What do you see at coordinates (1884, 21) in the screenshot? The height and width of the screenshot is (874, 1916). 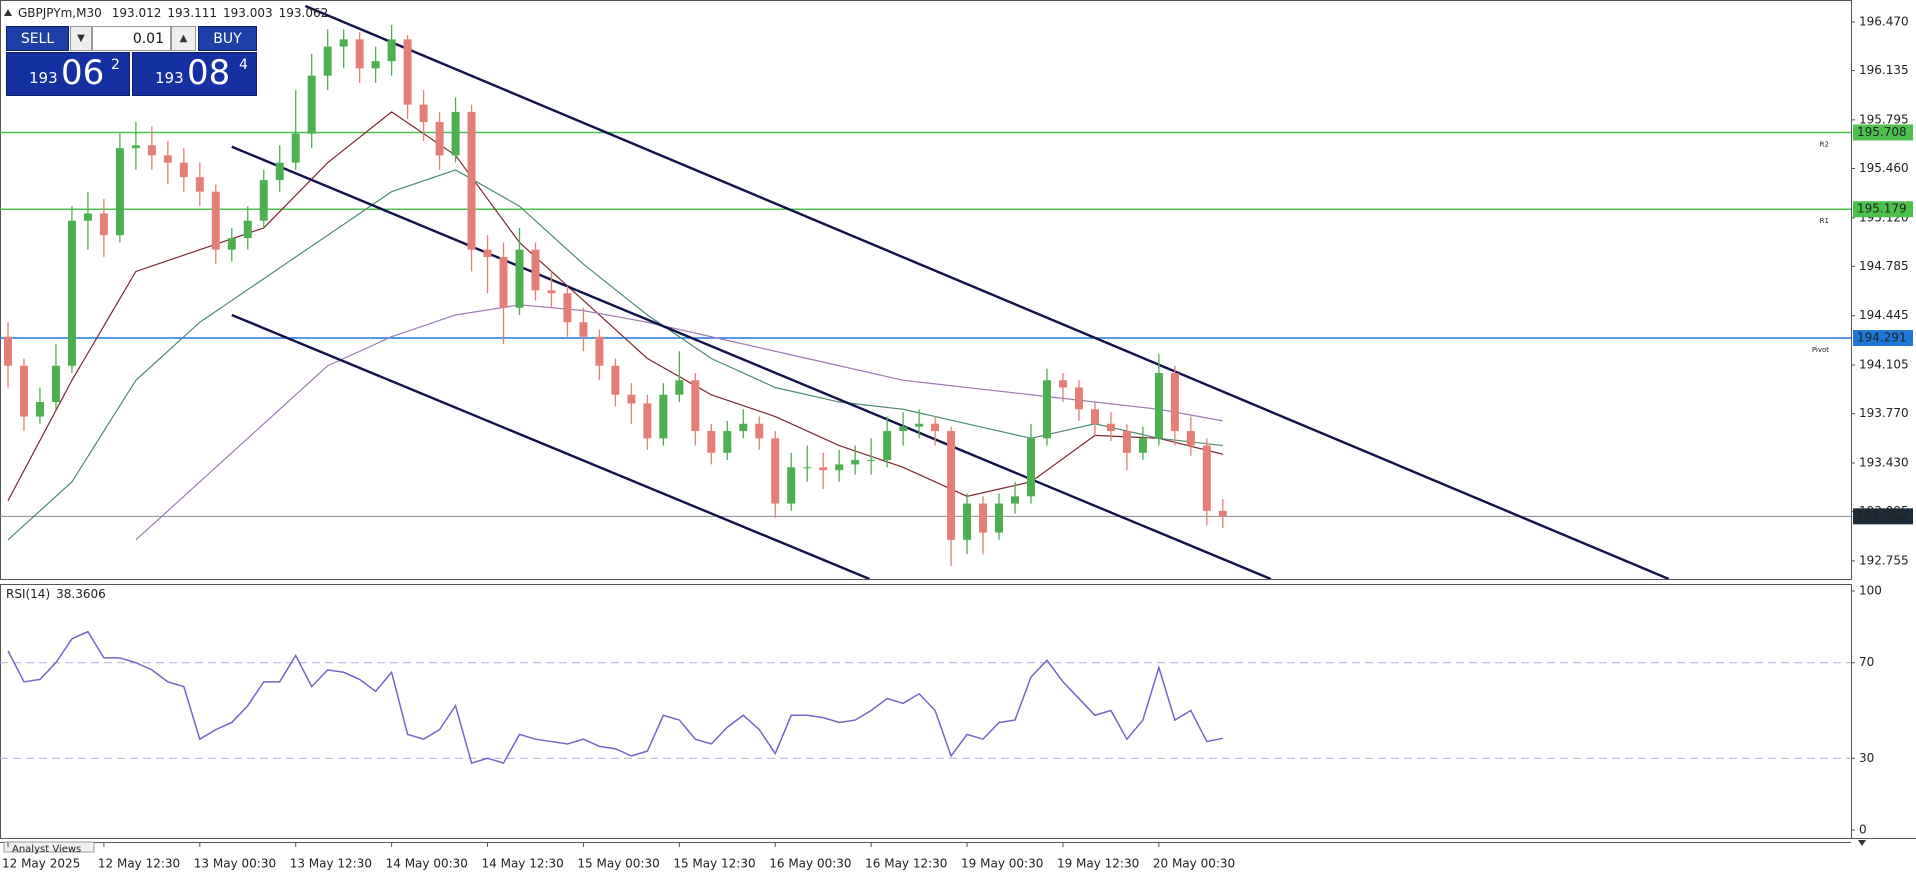 I see `y-tick-label: 196.470` at bounding box center [1884, 21].